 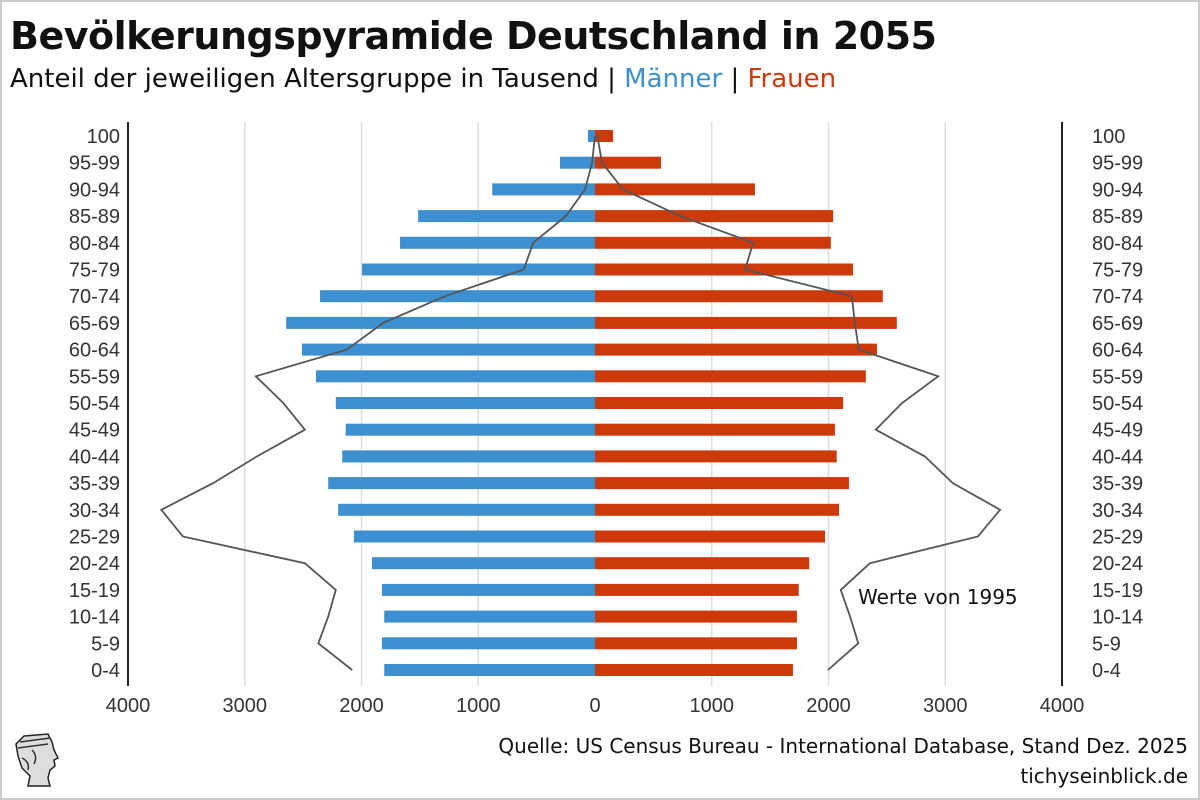 What do you see at coordinates (792, 79) in the screenshot?
I see `legend-women: Frauen` at bounding box center [792, 79].